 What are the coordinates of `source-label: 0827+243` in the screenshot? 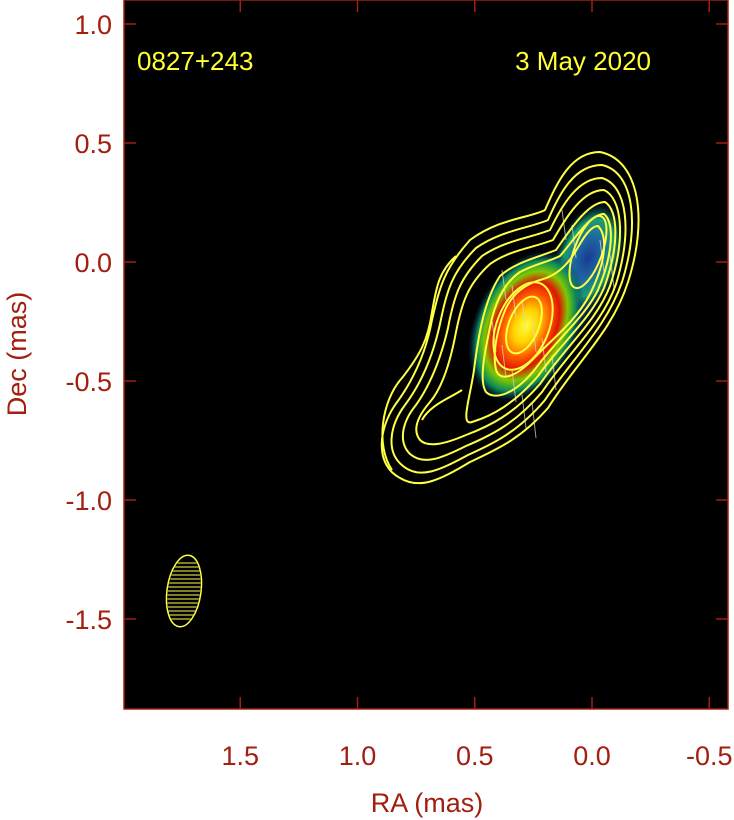 It's located at (195, 61).